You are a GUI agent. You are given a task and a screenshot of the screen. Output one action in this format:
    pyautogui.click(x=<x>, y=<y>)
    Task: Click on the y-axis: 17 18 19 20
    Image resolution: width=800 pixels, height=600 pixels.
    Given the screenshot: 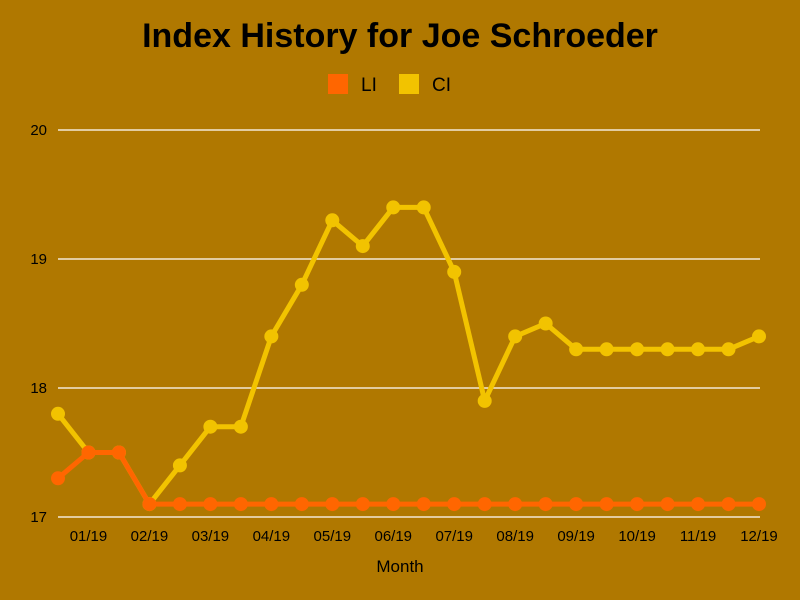 What is the action you would take?
    pyautogui.click(x=38, y=324)
    